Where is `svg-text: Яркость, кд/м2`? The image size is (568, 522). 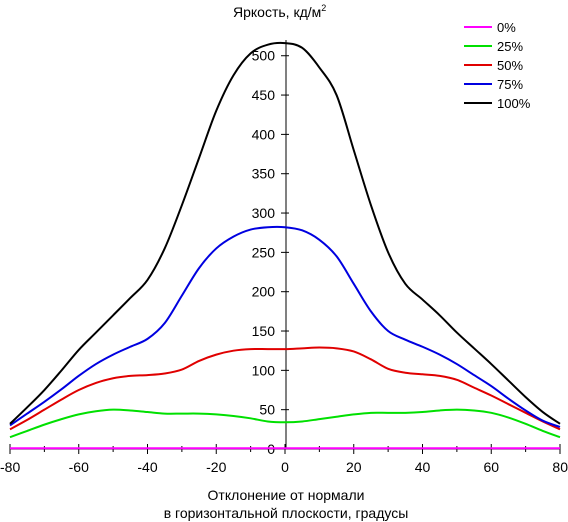
svg-text: Яркость, кд/м2 is located at coordinates (279, 11).